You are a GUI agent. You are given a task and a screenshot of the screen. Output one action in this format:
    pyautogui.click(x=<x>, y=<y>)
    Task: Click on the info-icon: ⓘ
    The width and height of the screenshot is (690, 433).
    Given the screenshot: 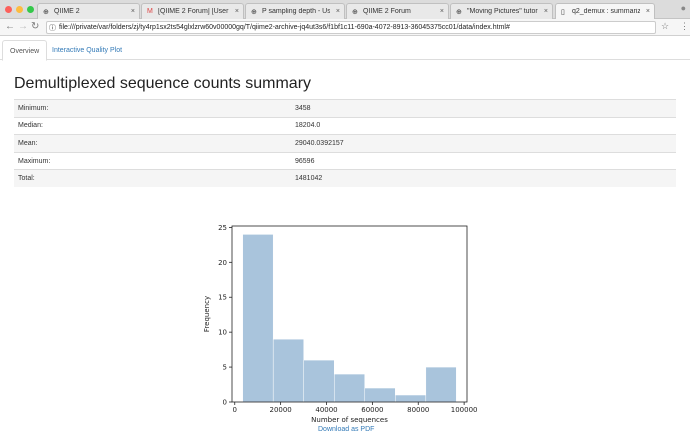 What is the action you would take?
    pyautogui.click(x=52, y=28)
    